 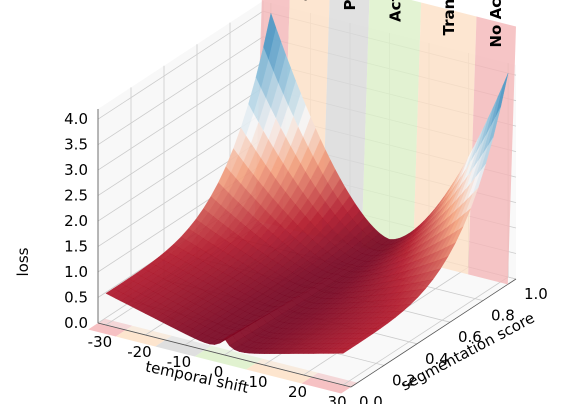 I want to click on z-tick-label-7: 3.5, so click(x=76, y=145).